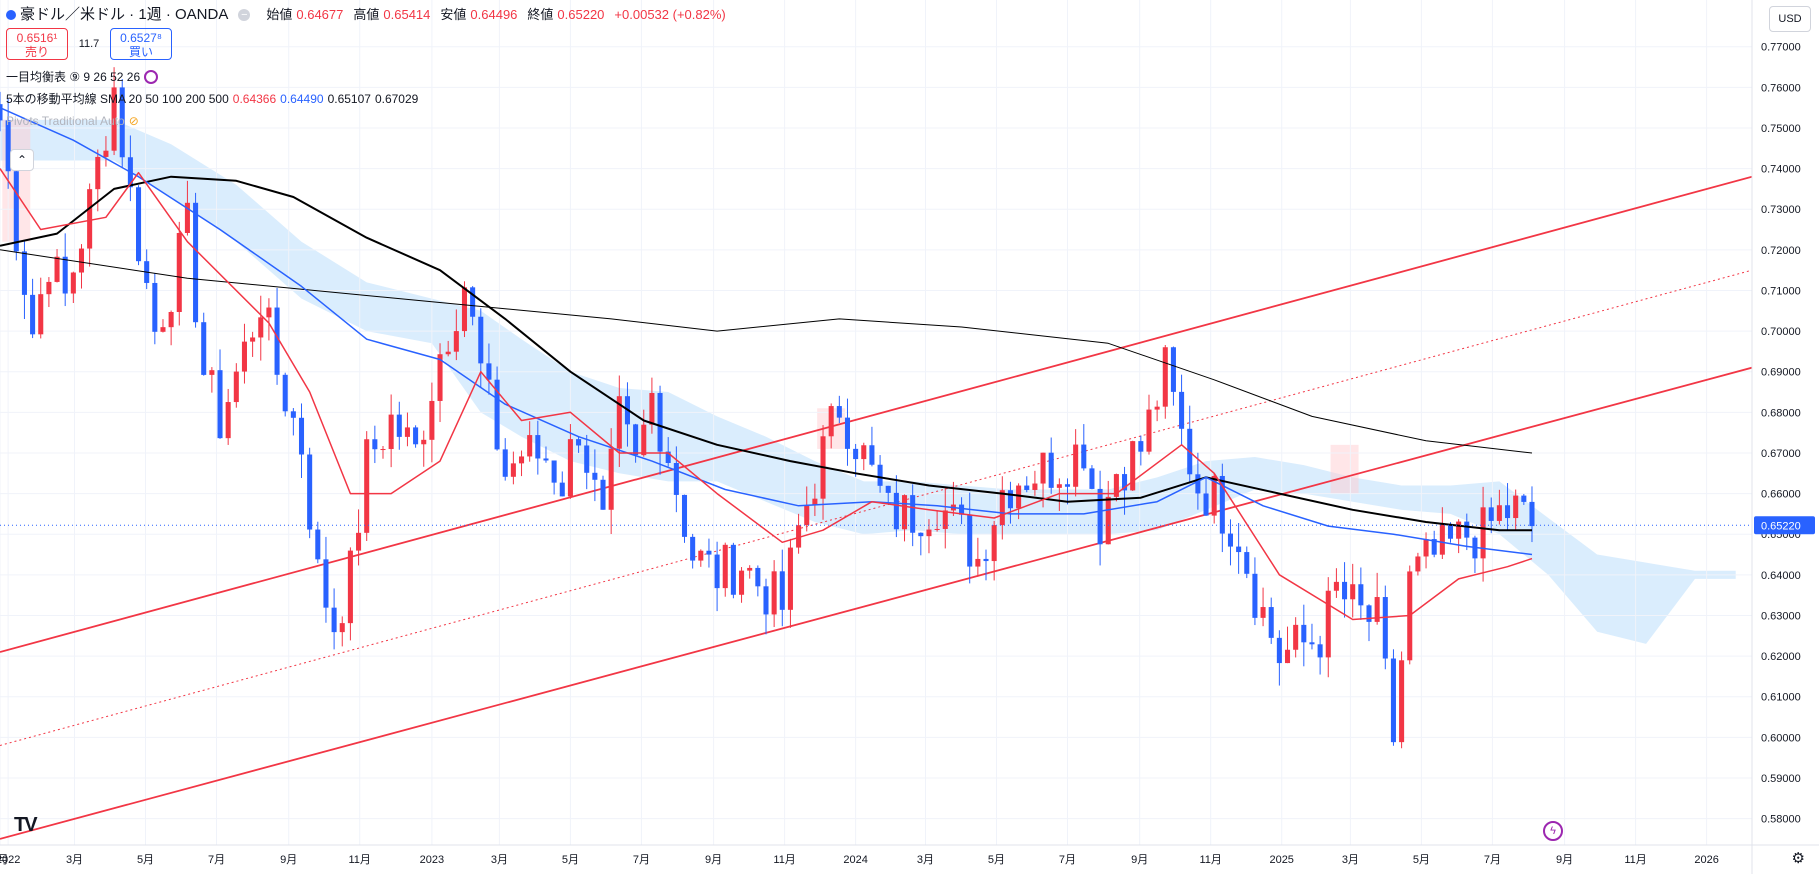  What do you see at coordinates (369, 121) in the screenshot?
I see `pivots-legend: Pivots Traditional Auto ⊘` at bounding box center [369, 121].